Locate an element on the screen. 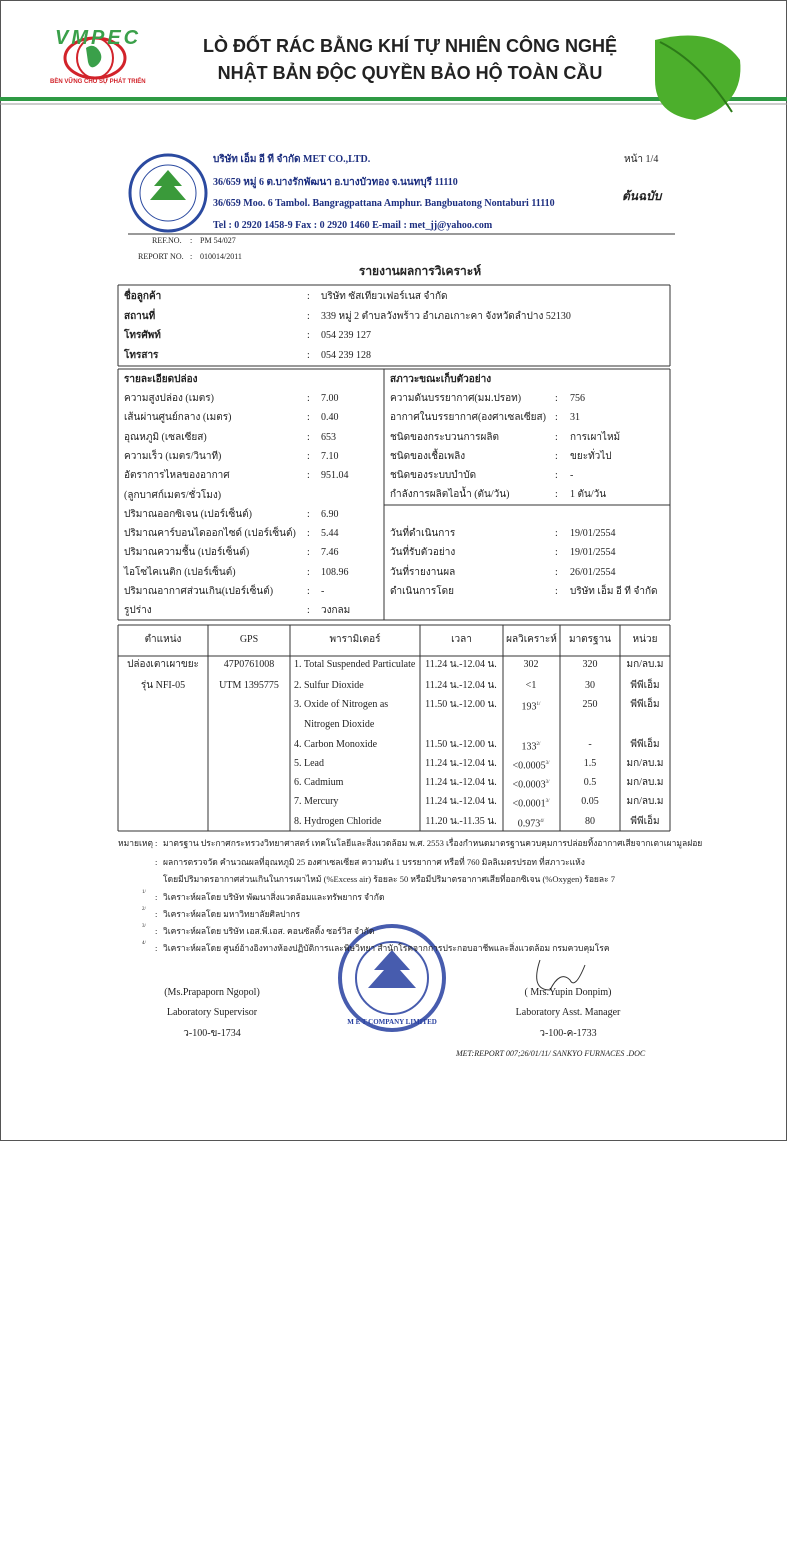 This screenshot has height=1547, width=787. copy-mark: ต้นฉบับ is located at coordinates (642, 196).